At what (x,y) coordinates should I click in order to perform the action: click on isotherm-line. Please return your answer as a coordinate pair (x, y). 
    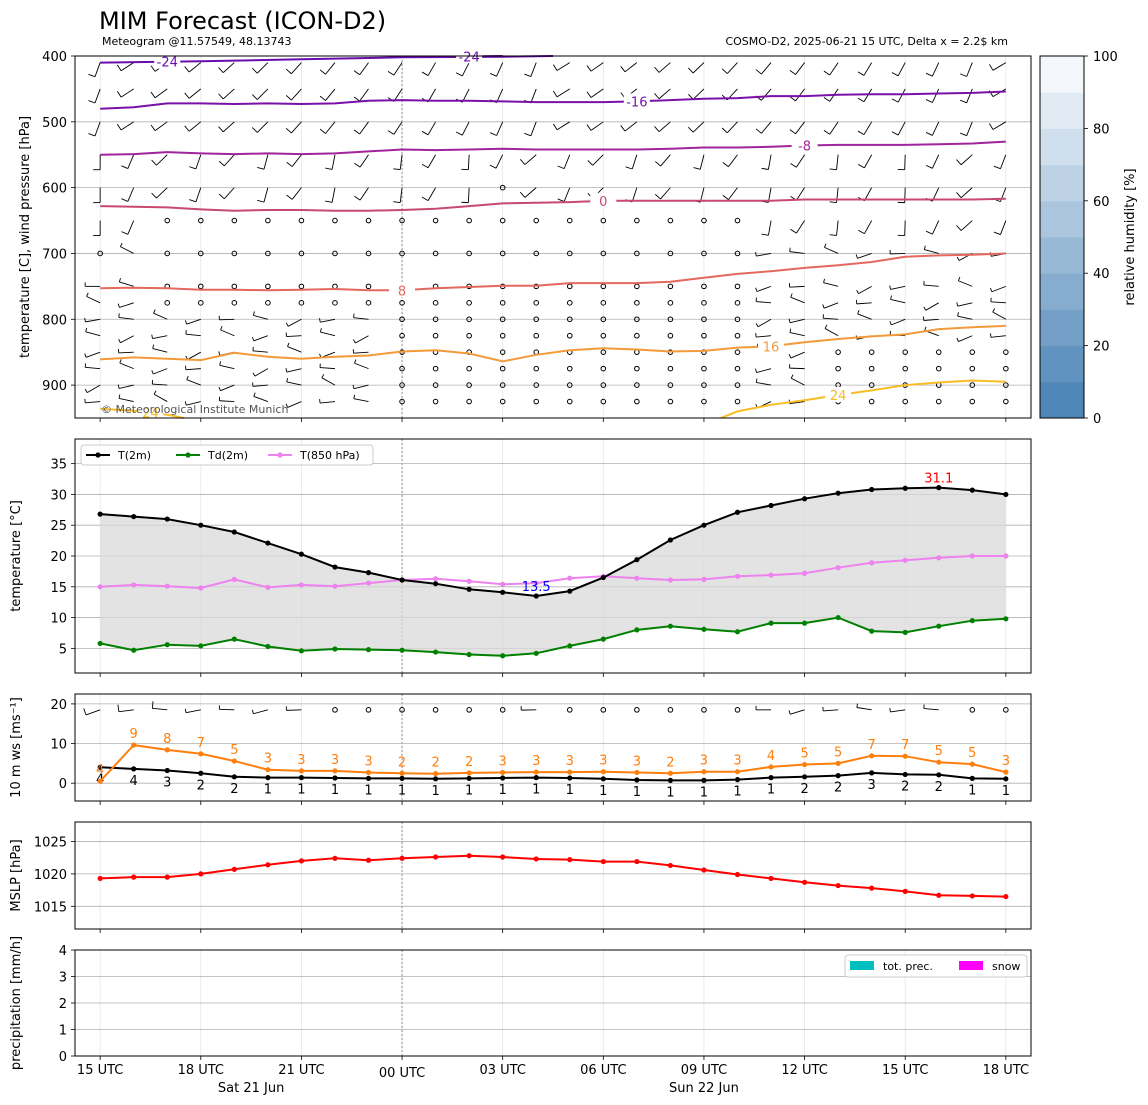
    Looking at the image, I should click on (327, 59).